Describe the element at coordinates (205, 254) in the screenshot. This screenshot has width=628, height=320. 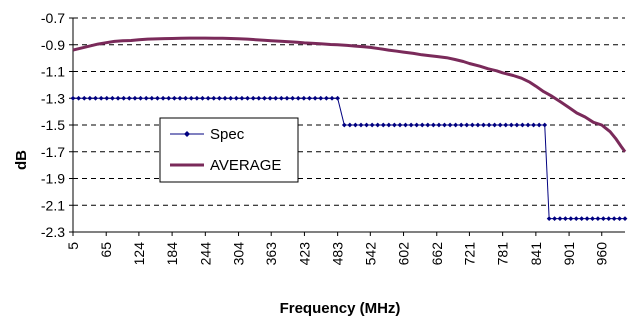
I see `x-tick-label: 244` at that location.